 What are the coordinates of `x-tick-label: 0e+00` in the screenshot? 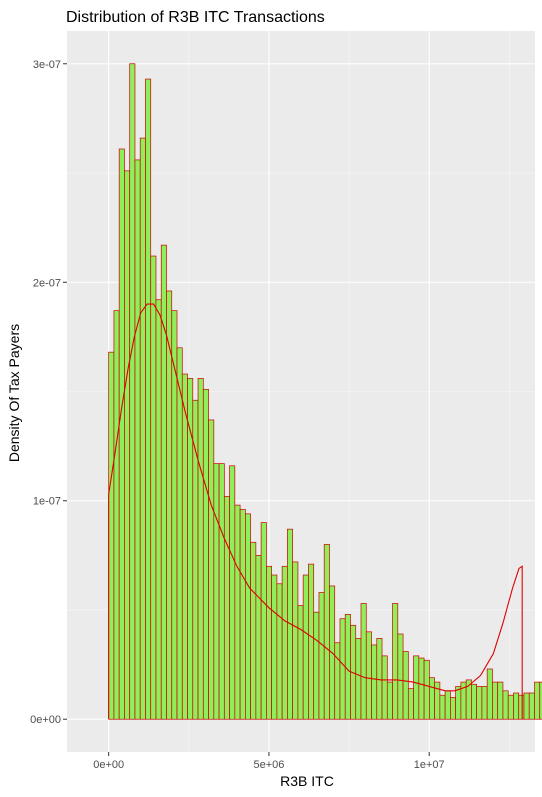 It's located at (108, 765).